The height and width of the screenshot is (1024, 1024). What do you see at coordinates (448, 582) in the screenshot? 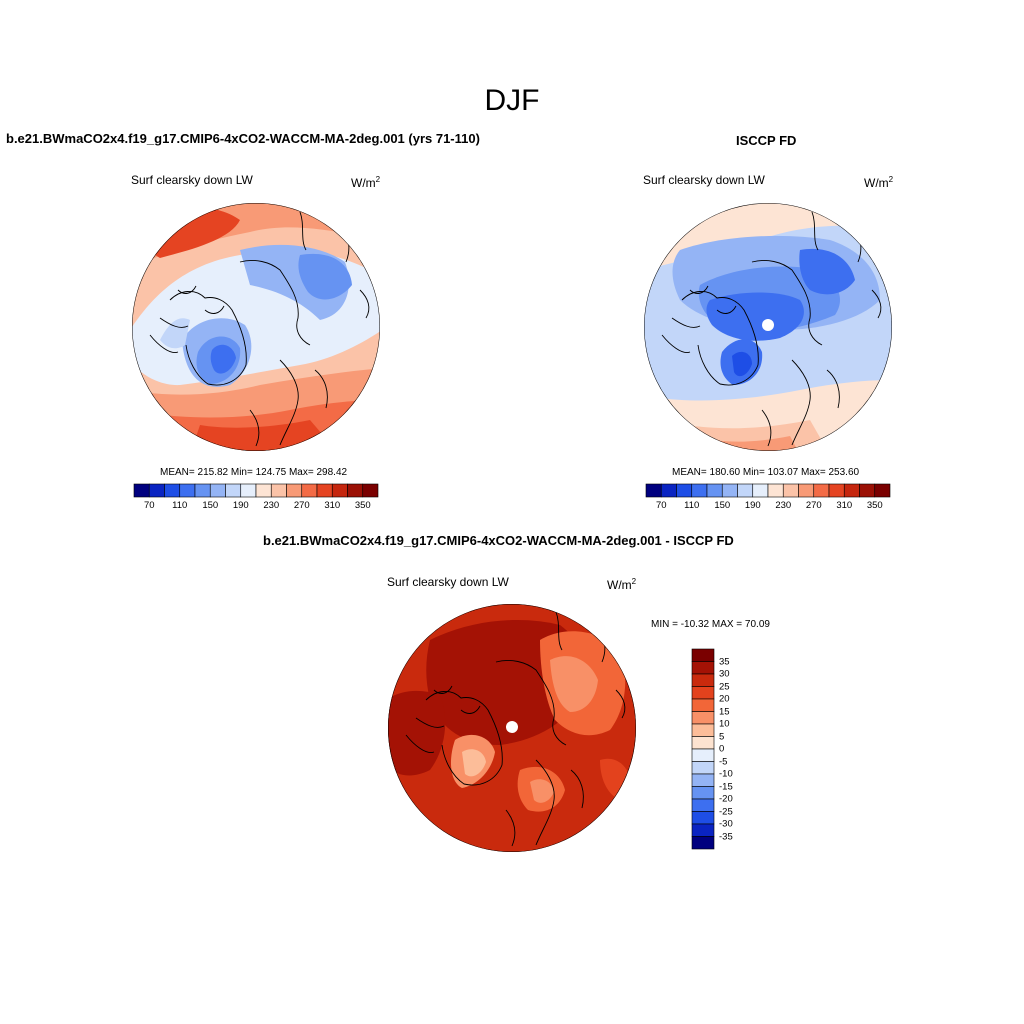
I see `panel-3-variable: Surf clearsky down LW` at bounding box center [448, 582].